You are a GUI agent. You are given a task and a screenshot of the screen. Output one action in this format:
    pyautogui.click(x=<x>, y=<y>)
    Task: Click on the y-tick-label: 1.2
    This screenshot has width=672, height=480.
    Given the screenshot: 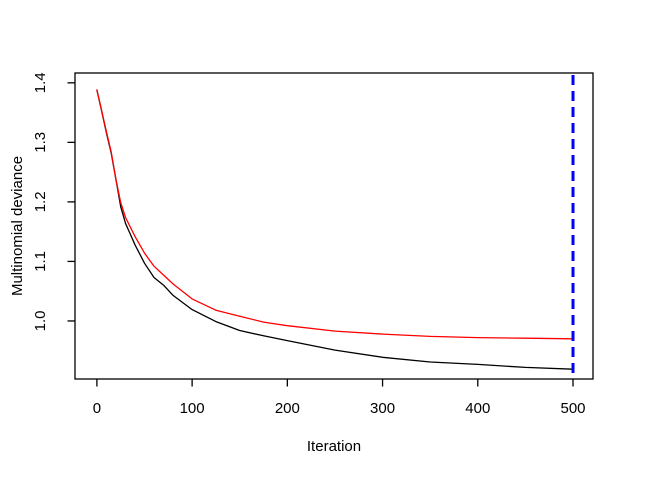 What is the action you would take?
    pyautogui.click(x=40, y=201)
    